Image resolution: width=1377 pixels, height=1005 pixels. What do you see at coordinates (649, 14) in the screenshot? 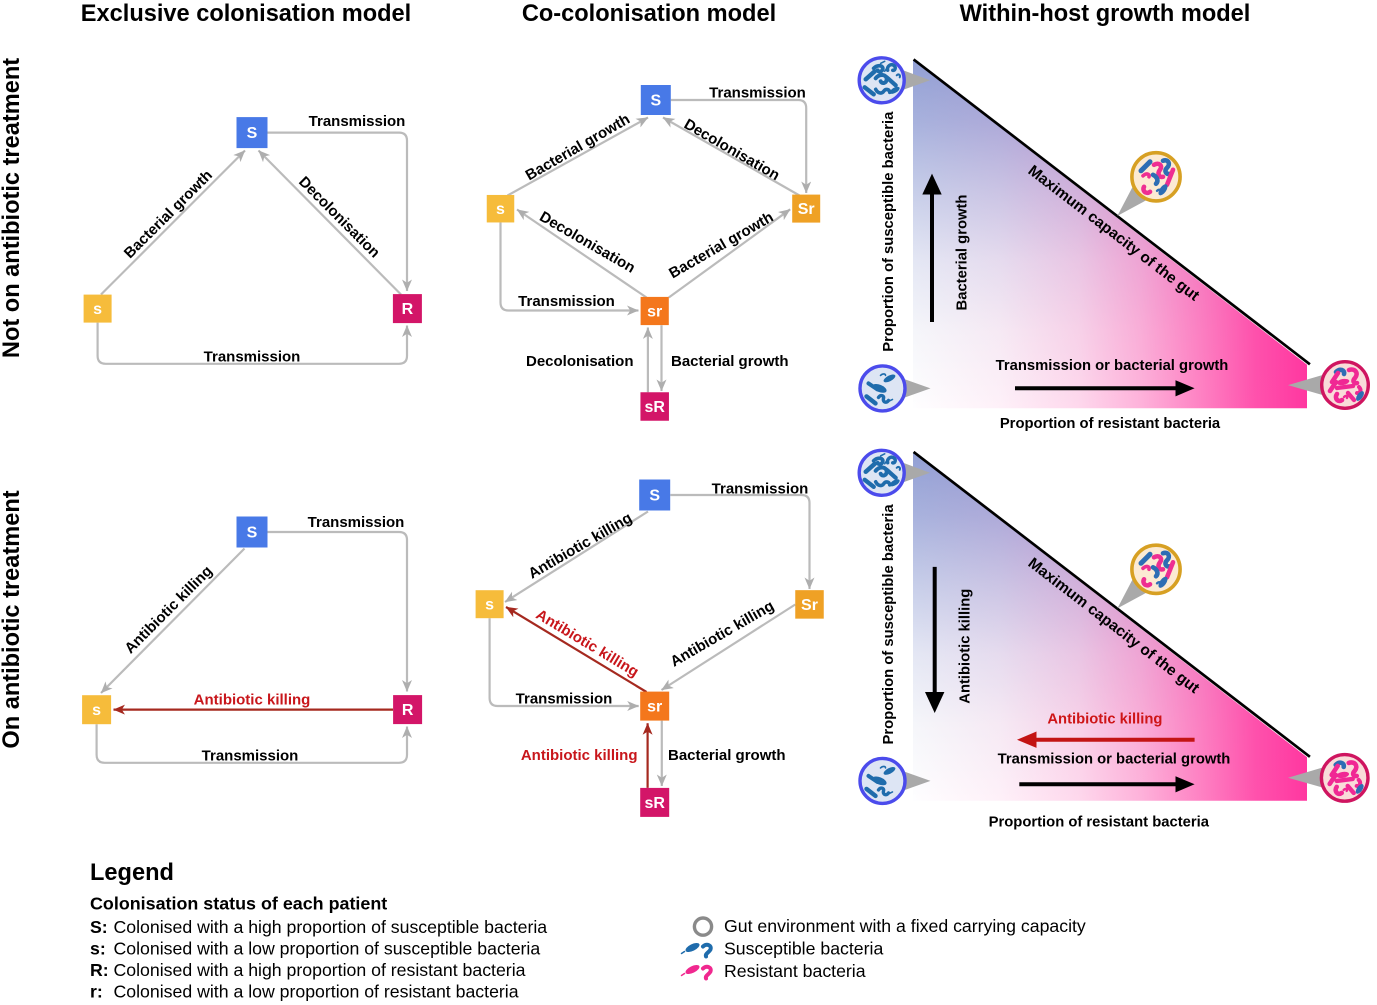
I see `svg-text: Co-colonisation model` at bounding box center [649, 14].